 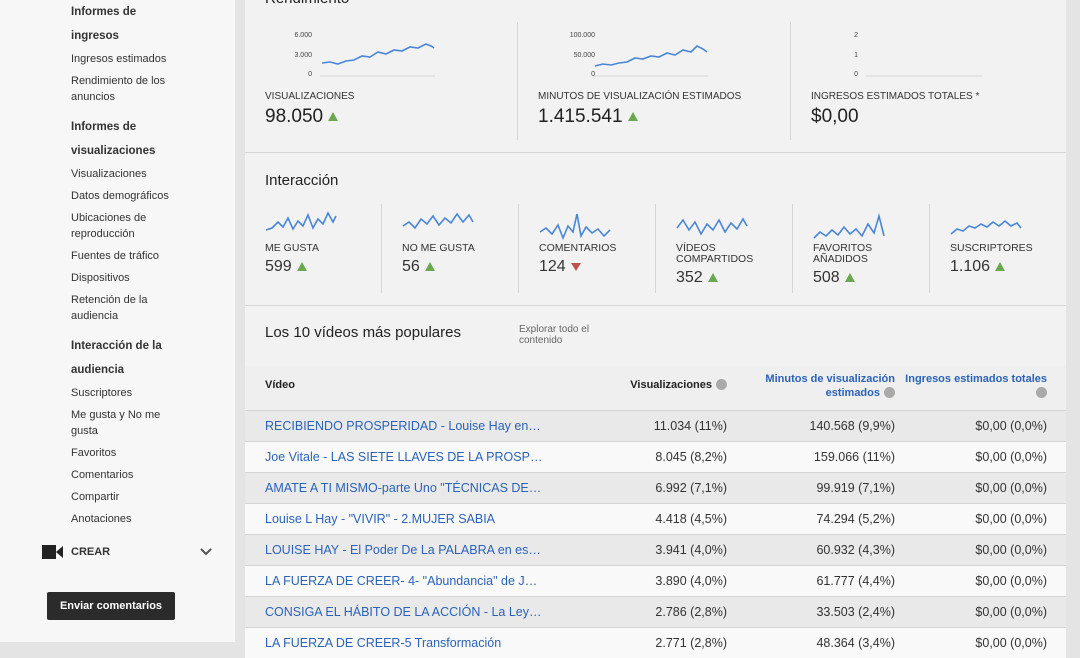 I want to click on table-cell: 8.045 (8,2%), so click(x=691, y=457).